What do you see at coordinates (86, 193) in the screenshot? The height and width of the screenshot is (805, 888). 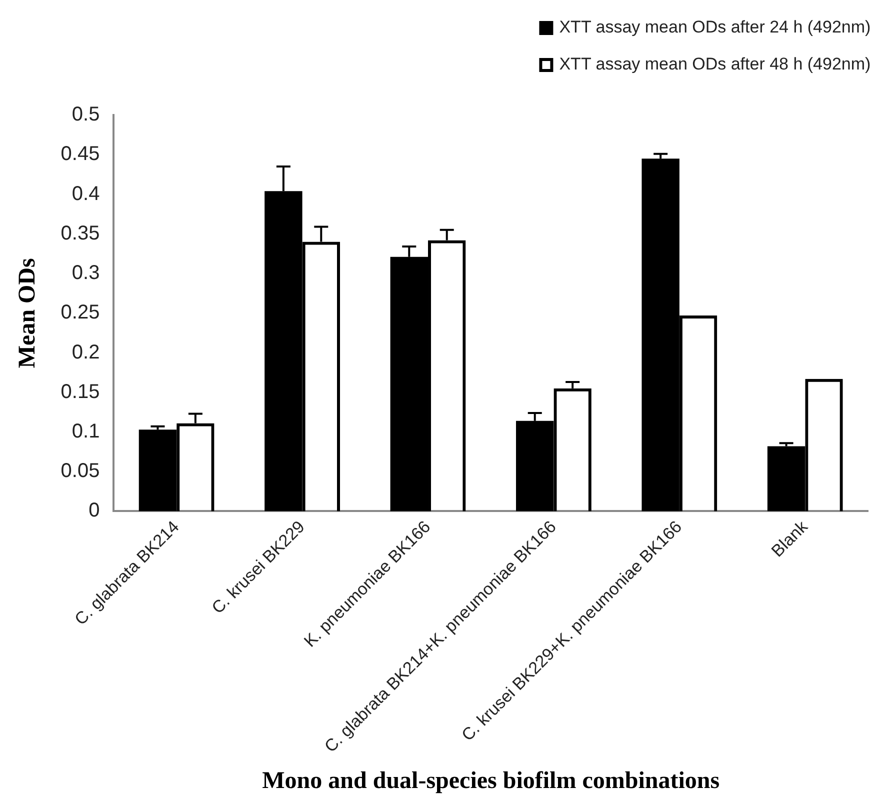 I see `y-tick-label: 0.4` at bounding box center [86, 193].